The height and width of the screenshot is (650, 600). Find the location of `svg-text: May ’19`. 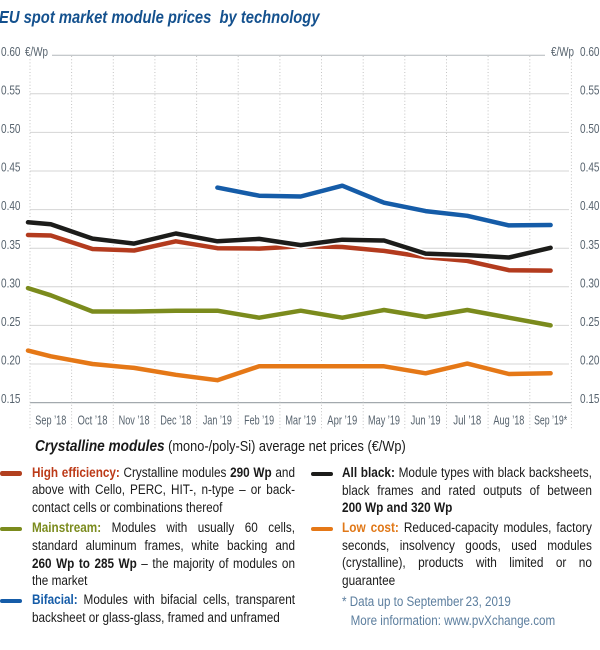

svg-text: May ’19 is located at coordinates (384, 420).